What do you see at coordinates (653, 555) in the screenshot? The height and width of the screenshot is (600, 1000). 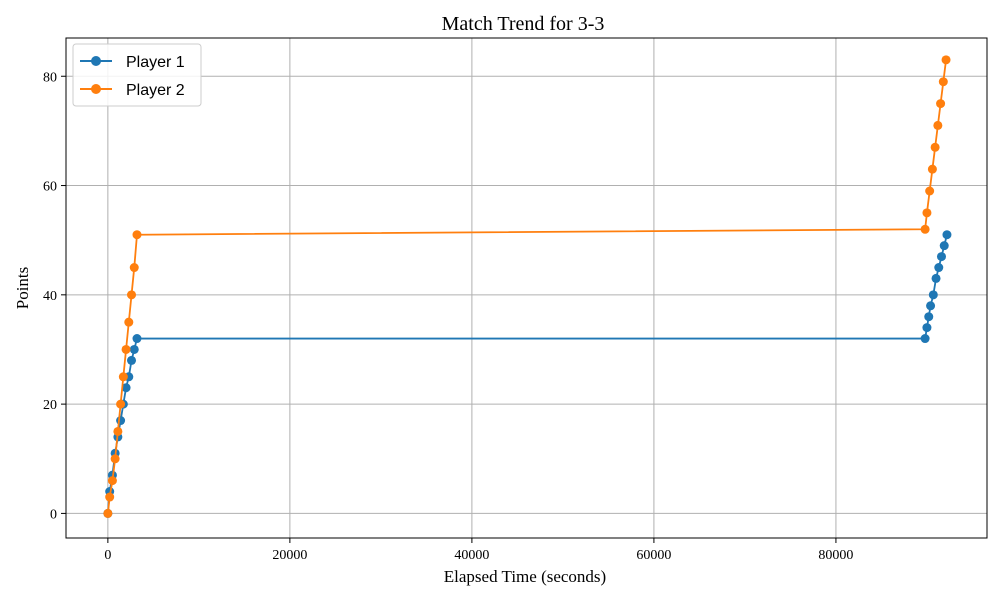 I see `x-tick-label: 60000` at bounding box center [653, 555].